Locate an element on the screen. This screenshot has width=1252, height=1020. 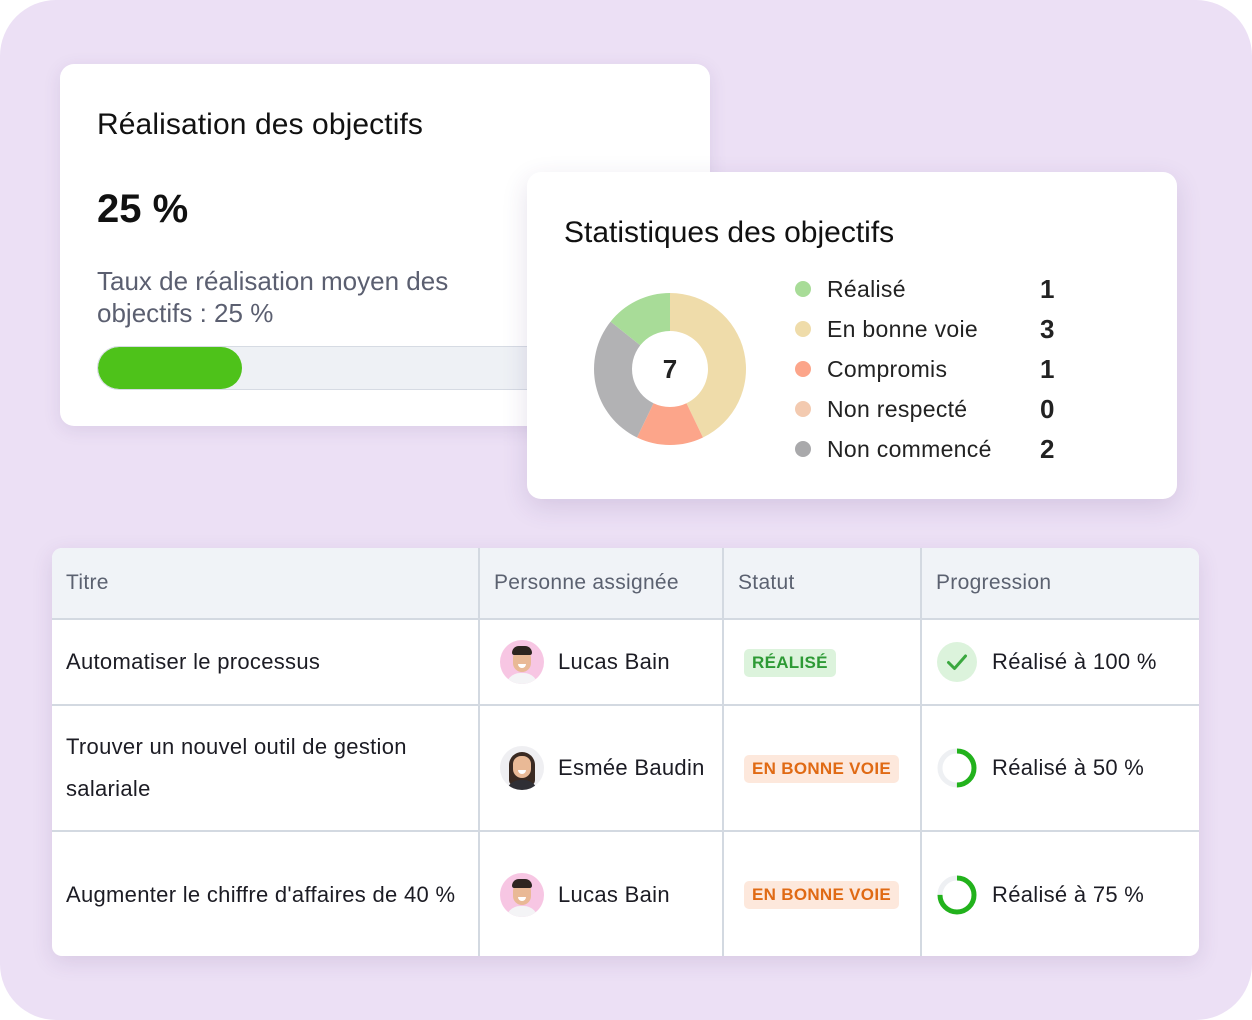
legend-label: Compromis is located at coordinates (887, 368).